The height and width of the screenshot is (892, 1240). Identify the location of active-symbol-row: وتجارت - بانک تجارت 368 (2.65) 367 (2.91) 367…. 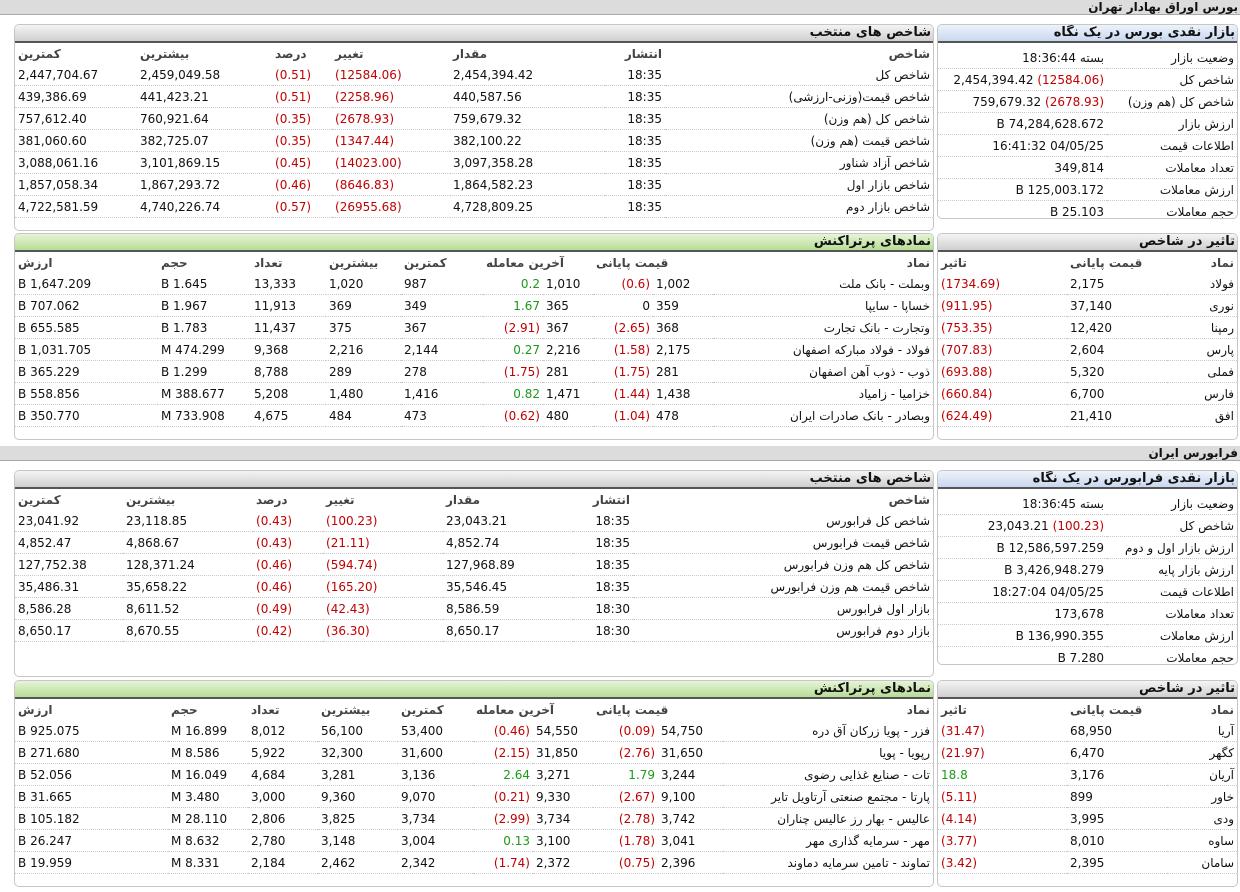
(474, 328).